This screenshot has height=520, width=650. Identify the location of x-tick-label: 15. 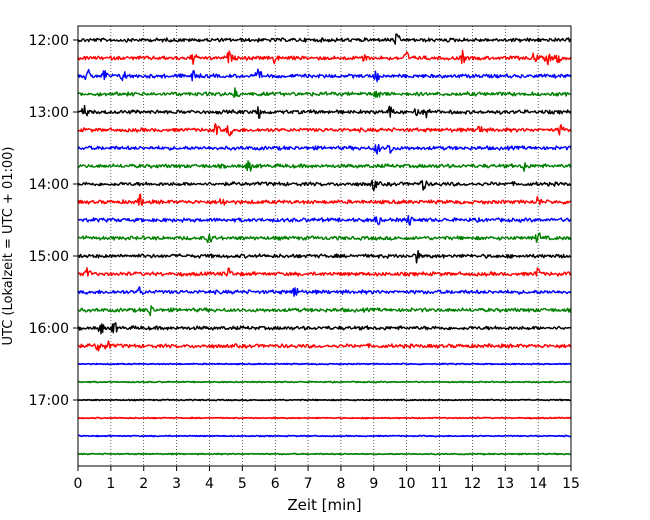
(571, 484).